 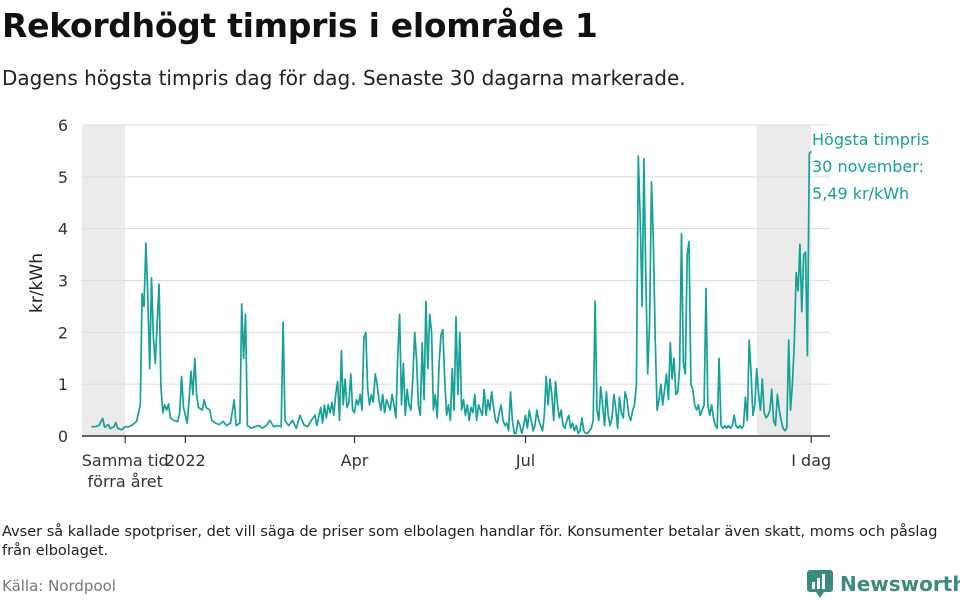 What do you see at coordinates (63, 281) in the screenshot?
I see `y-tick-label: 3` at bounding box center [63, 281].